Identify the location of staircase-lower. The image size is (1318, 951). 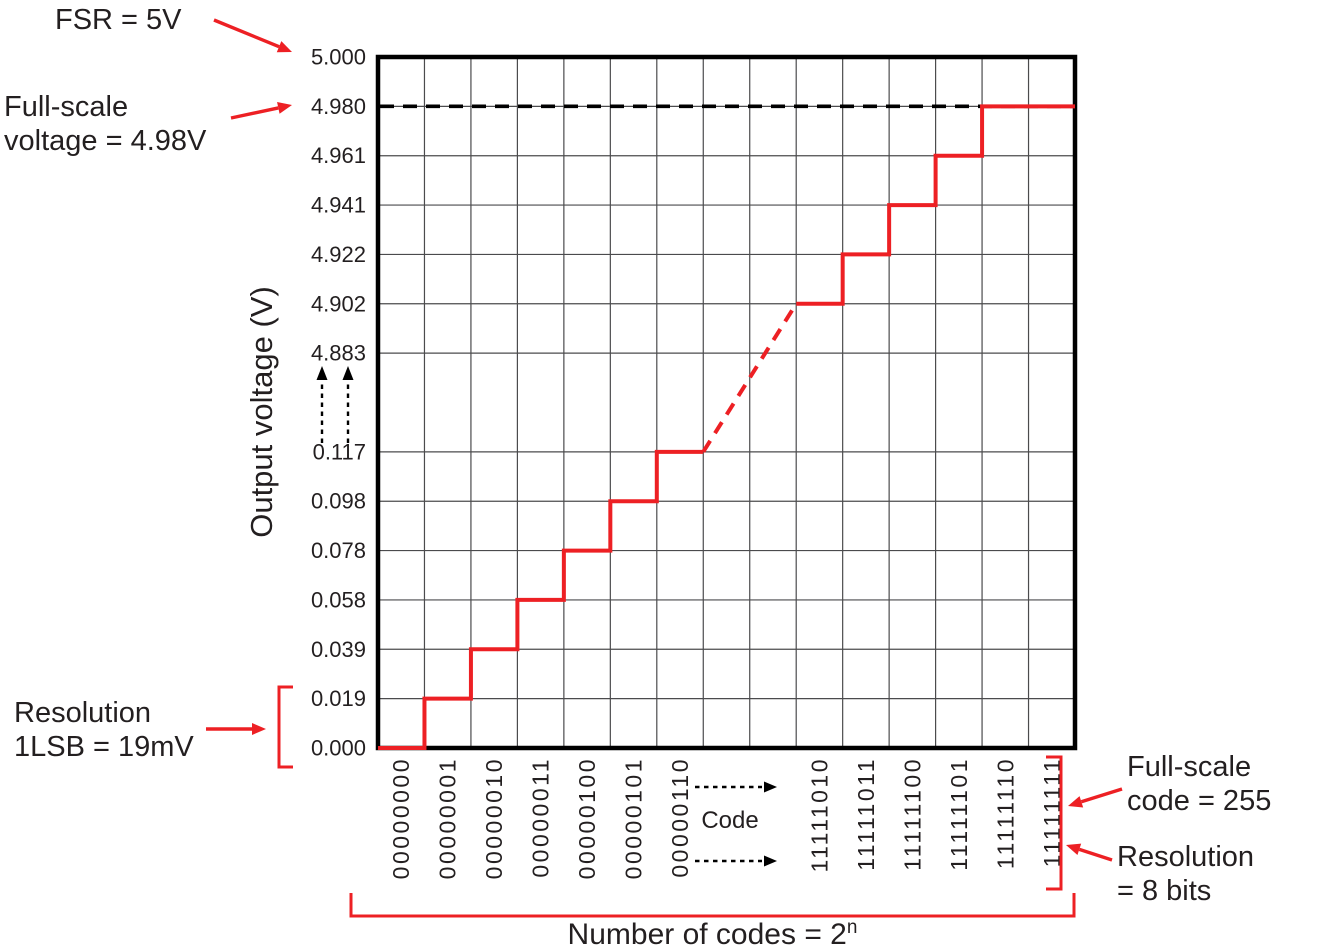
(541, 599).